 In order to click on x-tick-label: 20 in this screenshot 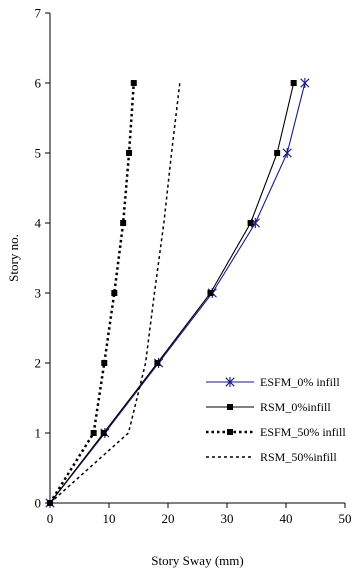, I will do `click(168, 518)`.